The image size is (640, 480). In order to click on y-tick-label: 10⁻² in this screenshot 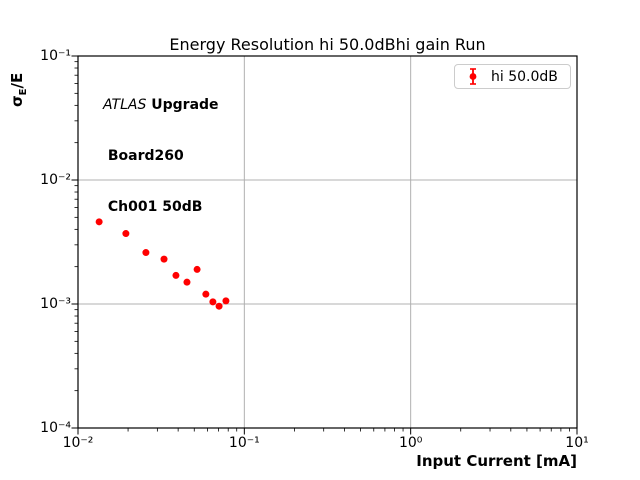, I will do `click(55, 180)`.